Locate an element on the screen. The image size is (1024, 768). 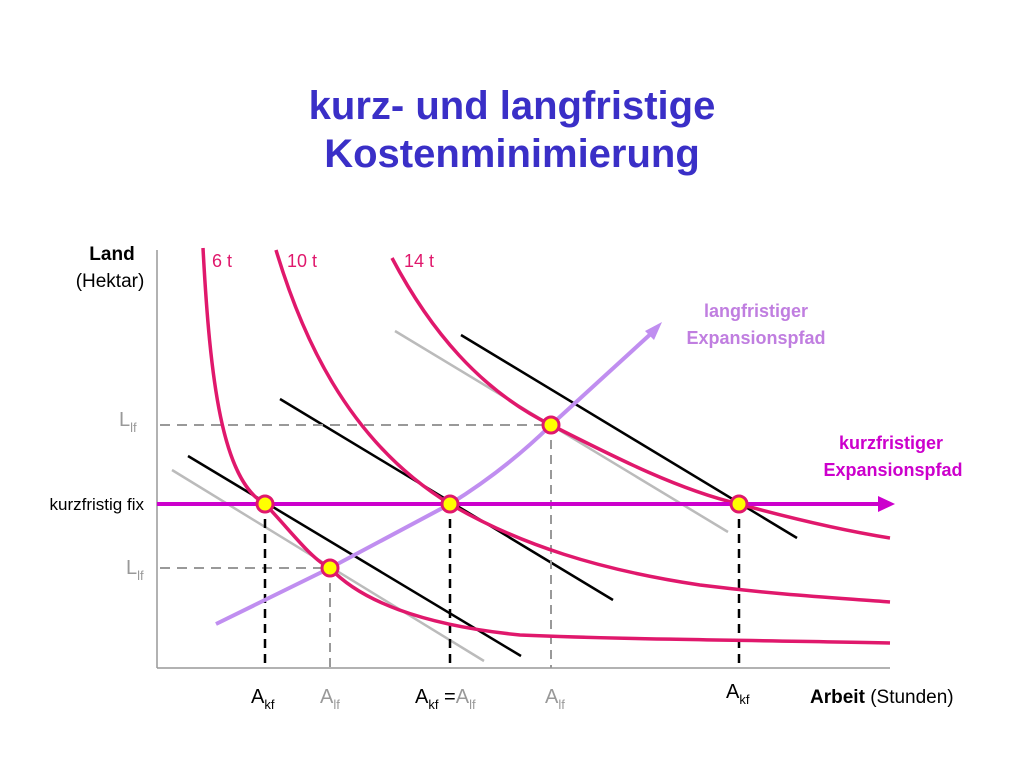
short-run-path-label-2: Expansionspfad is located at coordinates (892, 470).